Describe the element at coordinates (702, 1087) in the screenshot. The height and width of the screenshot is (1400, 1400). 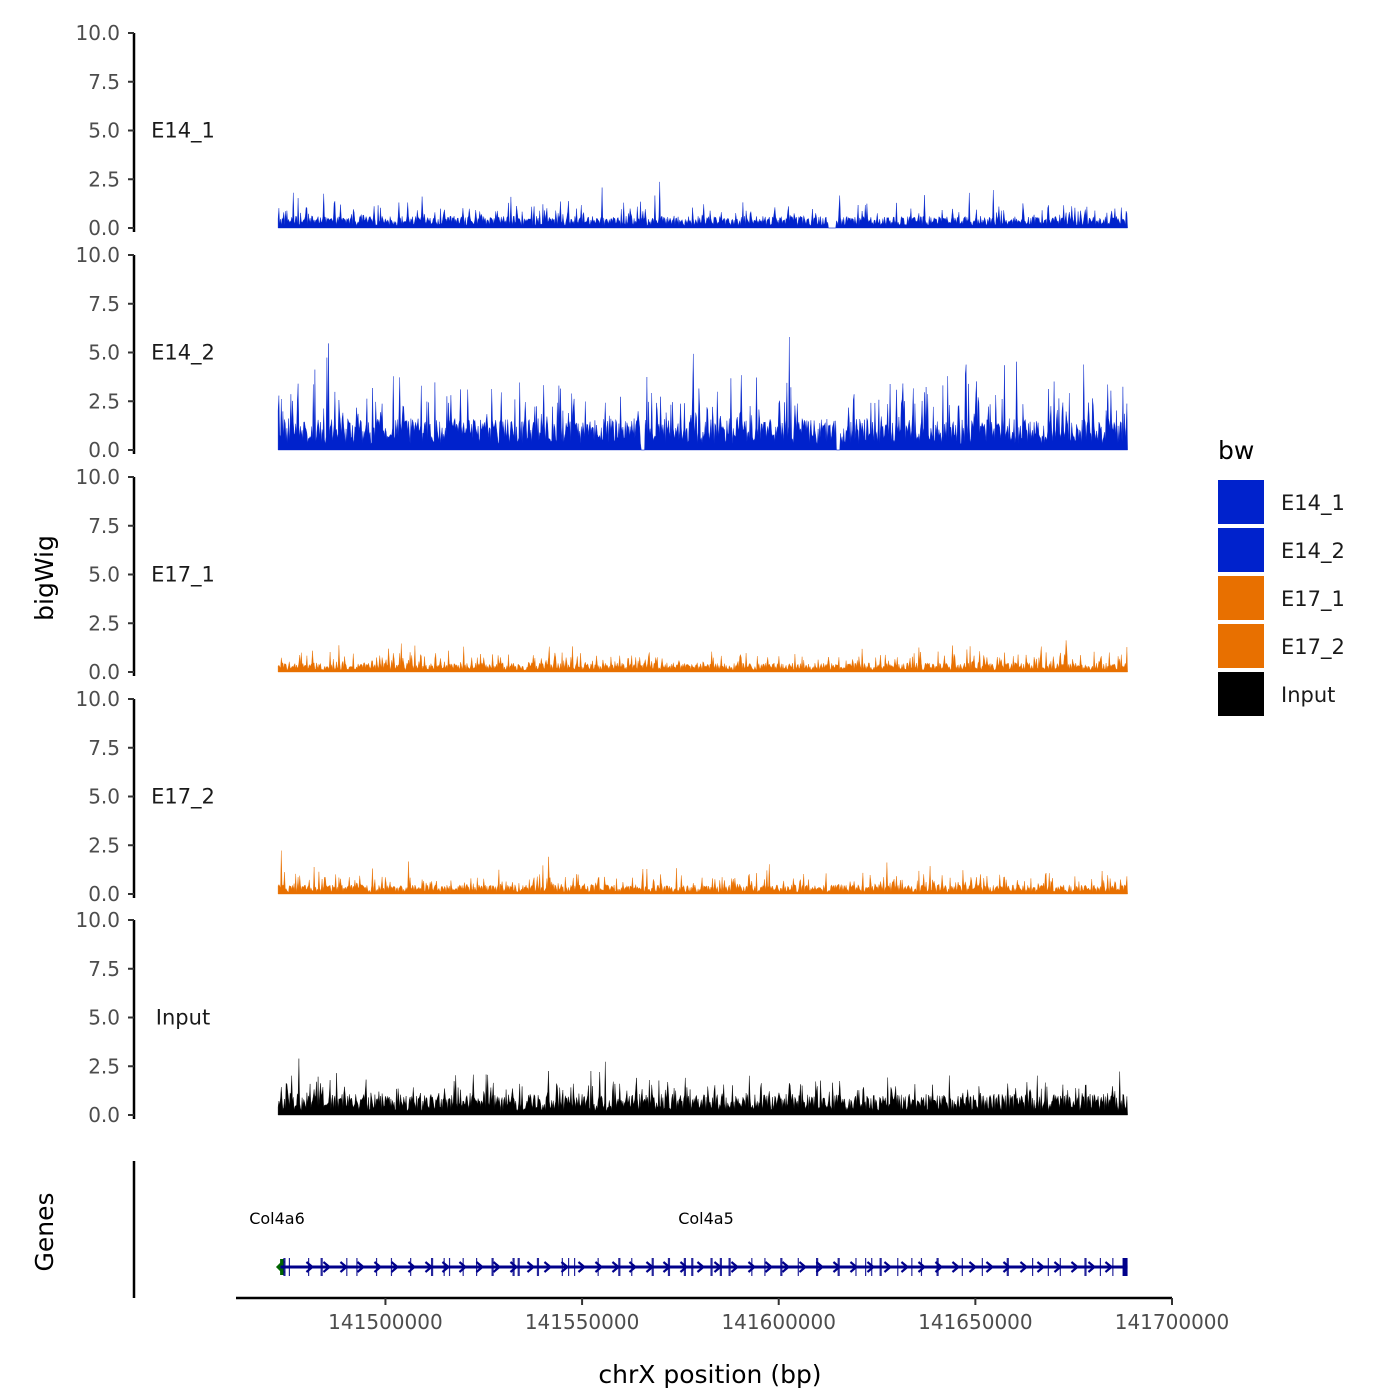
I see `signal-area-input` at that location.